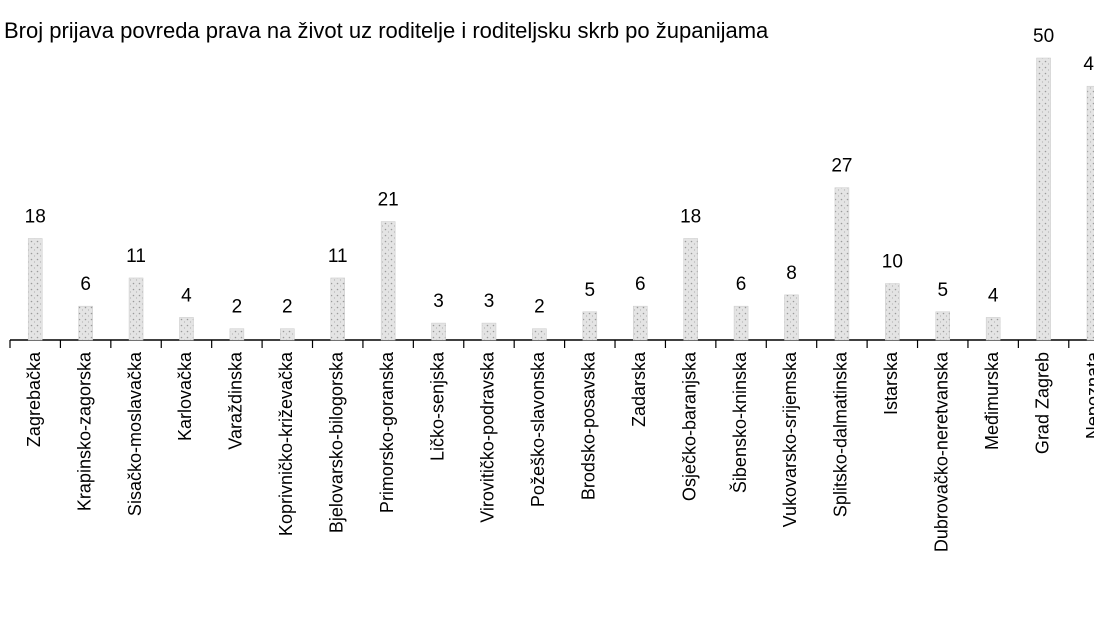 This screenshot has height=634, width=1094. Describe the element at coordinates (841, 166) in the screenshot. I see `value-label: 27` at that location.